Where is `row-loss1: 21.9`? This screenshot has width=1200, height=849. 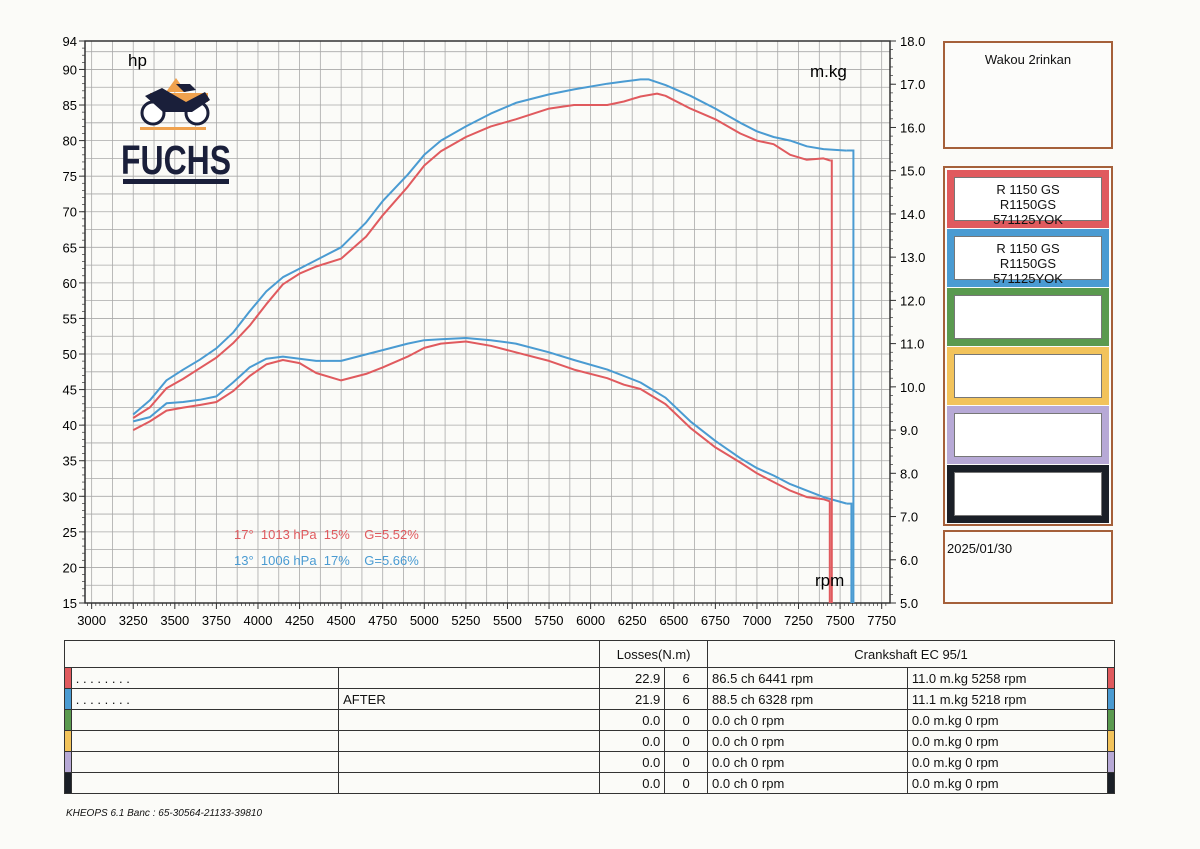 row-loss1: 21.9 is located at coordinates (632, 699).